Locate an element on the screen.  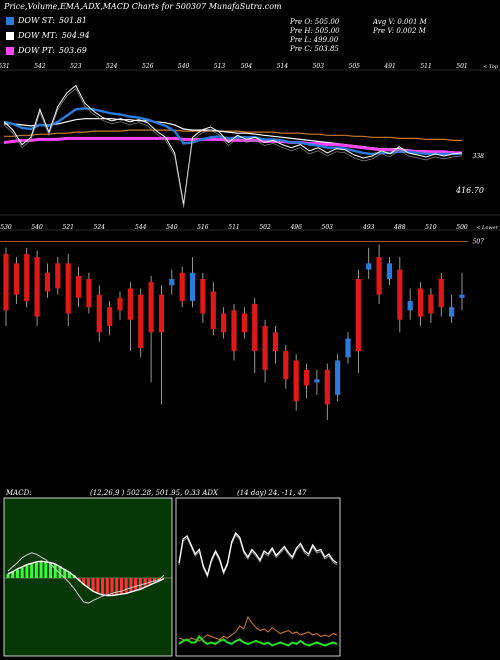
legend-label-mt: DOW MT: is located at coordinates (38, 35).